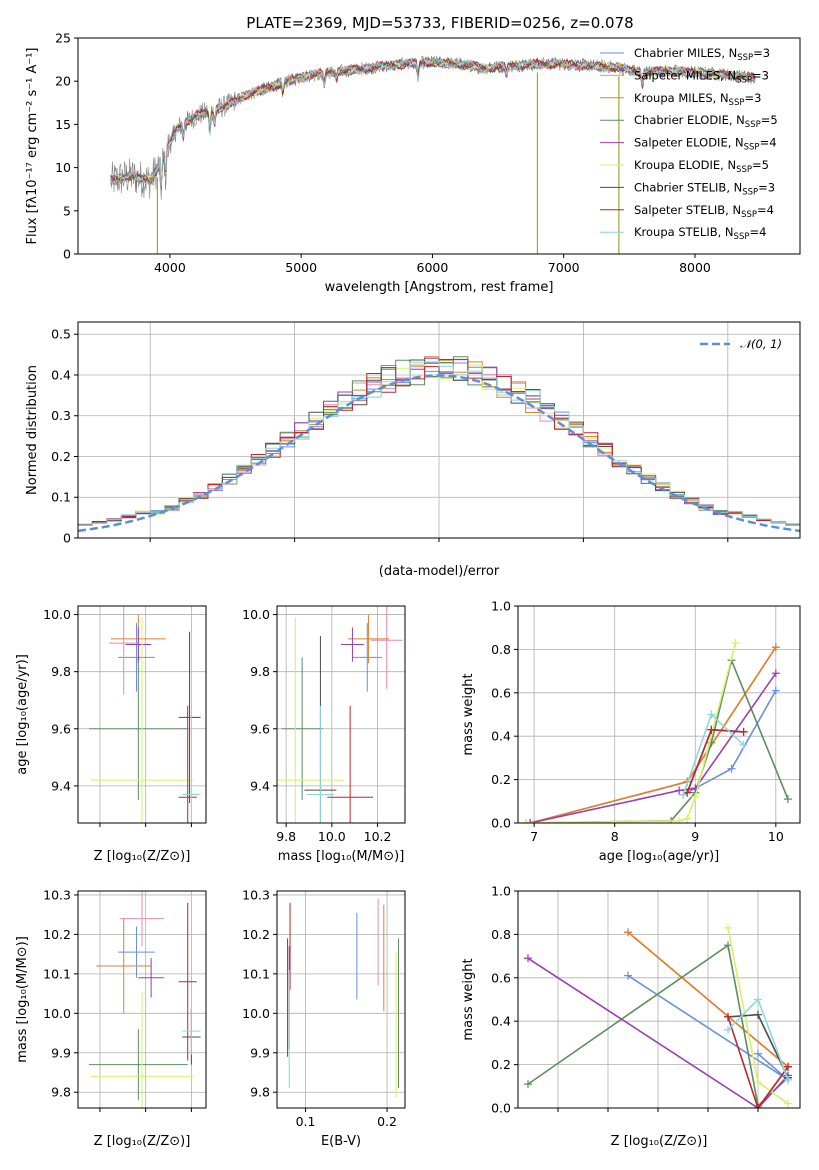  Describe the element at coordinates (341, 1141) in the screenshot. I see `x-axis-label: E(B-V)` at that location.